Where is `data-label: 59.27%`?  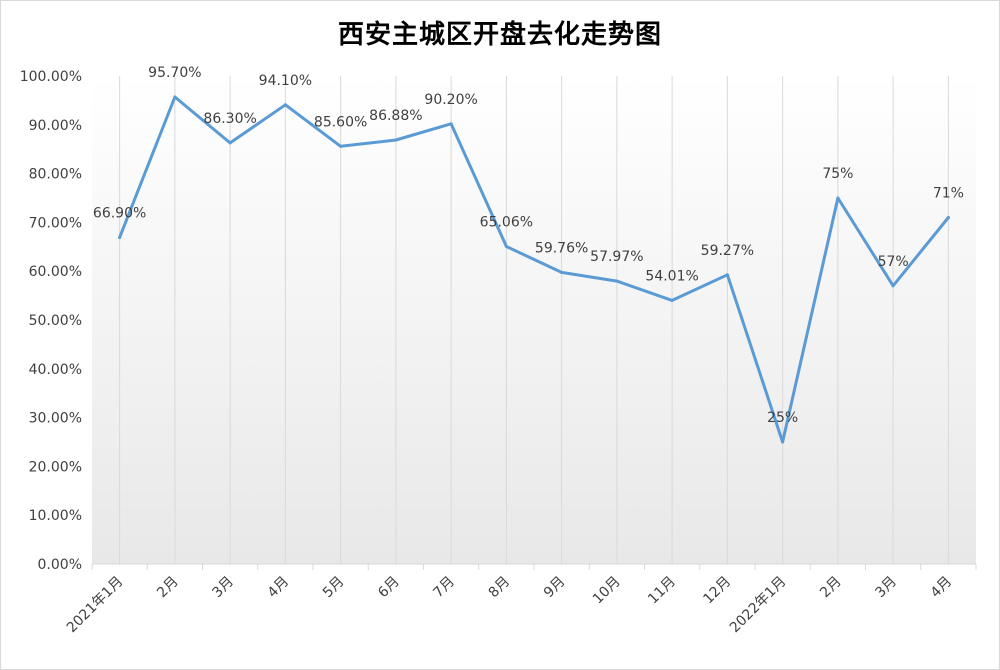
data-label: 59.27% is located at coordinates (727, 251).